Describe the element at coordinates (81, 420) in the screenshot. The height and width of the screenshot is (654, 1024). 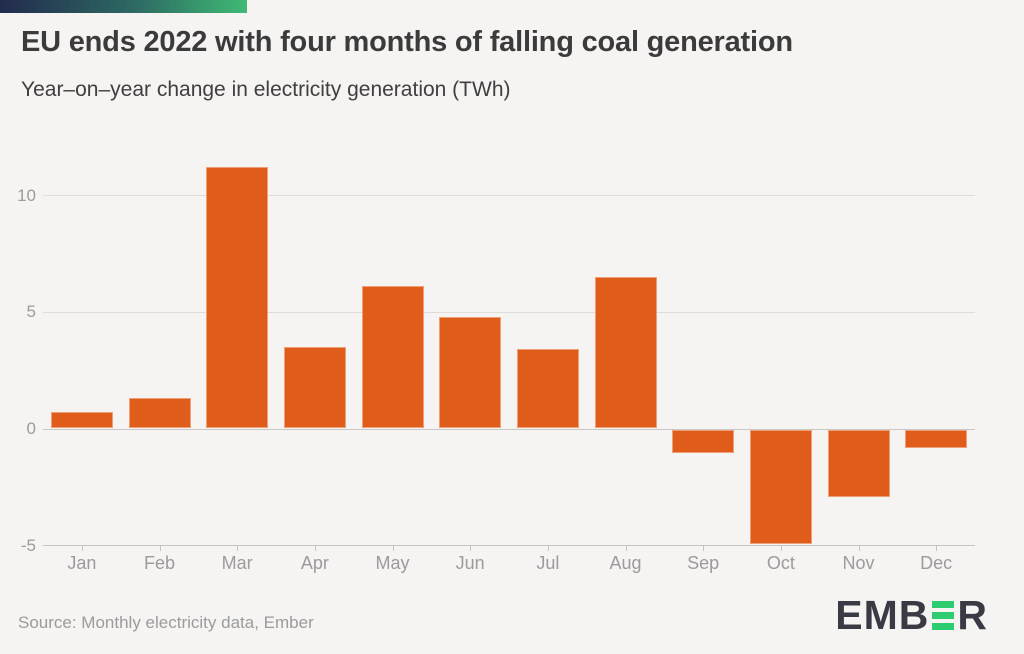
I see `bar-jan` at that location.